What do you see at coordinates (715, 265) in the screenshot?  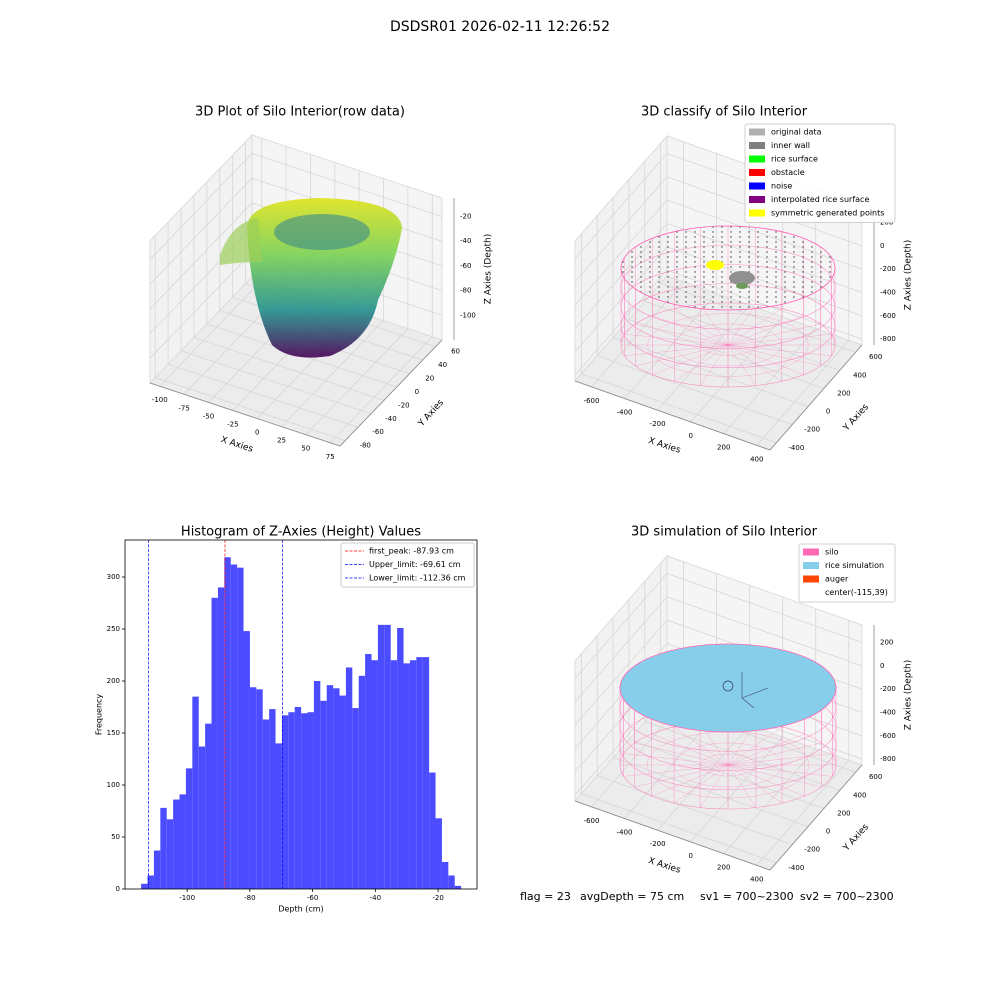 I see `symmetric-blob` at bounding box center [715, 265].